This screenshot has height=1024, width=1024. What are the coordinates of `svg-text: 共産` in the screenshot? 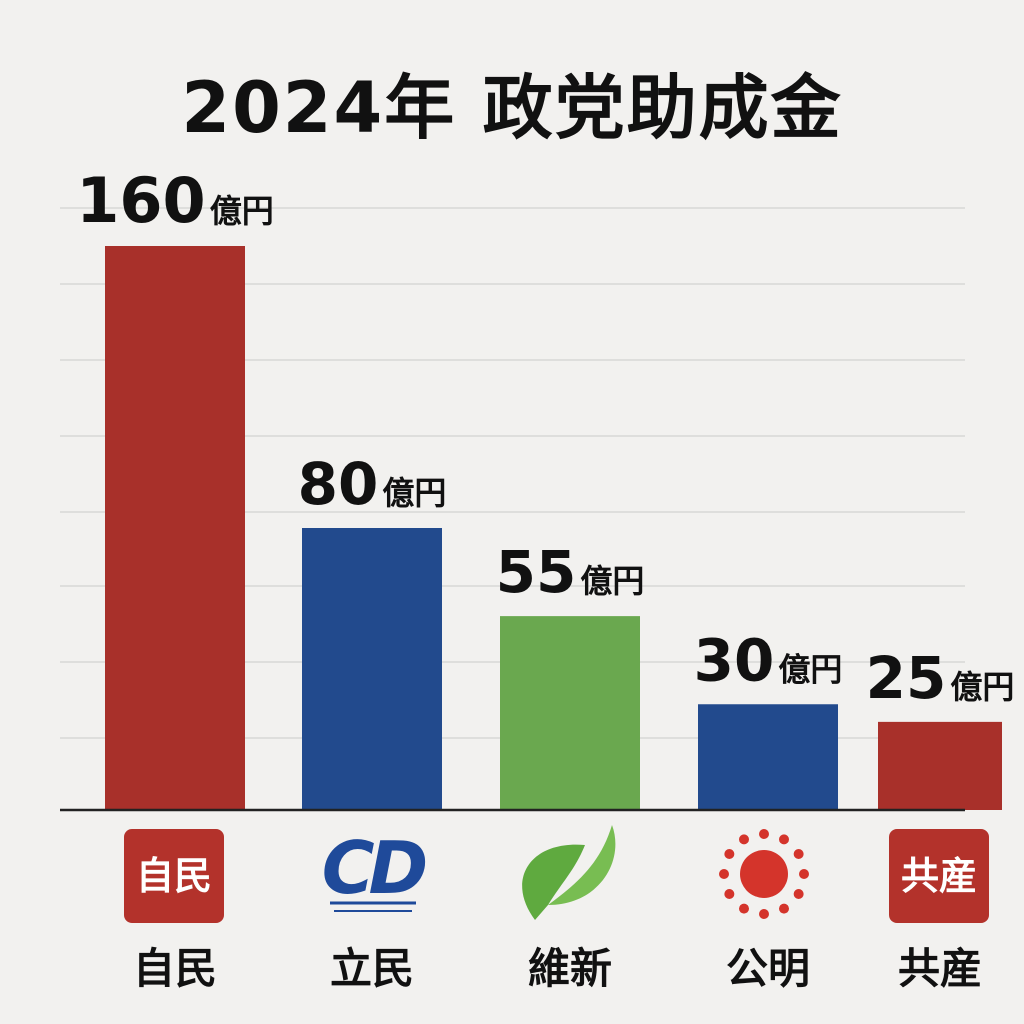 It's located at (939, 876).